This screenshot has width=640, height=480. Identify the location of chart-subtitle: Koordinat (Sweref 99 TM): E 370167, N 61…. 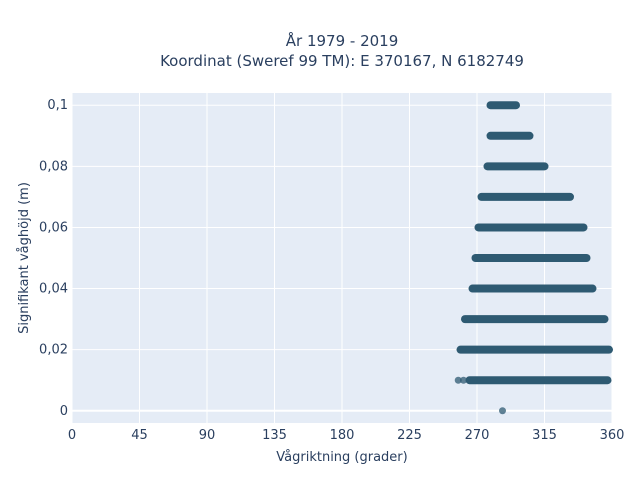
(342, 61).